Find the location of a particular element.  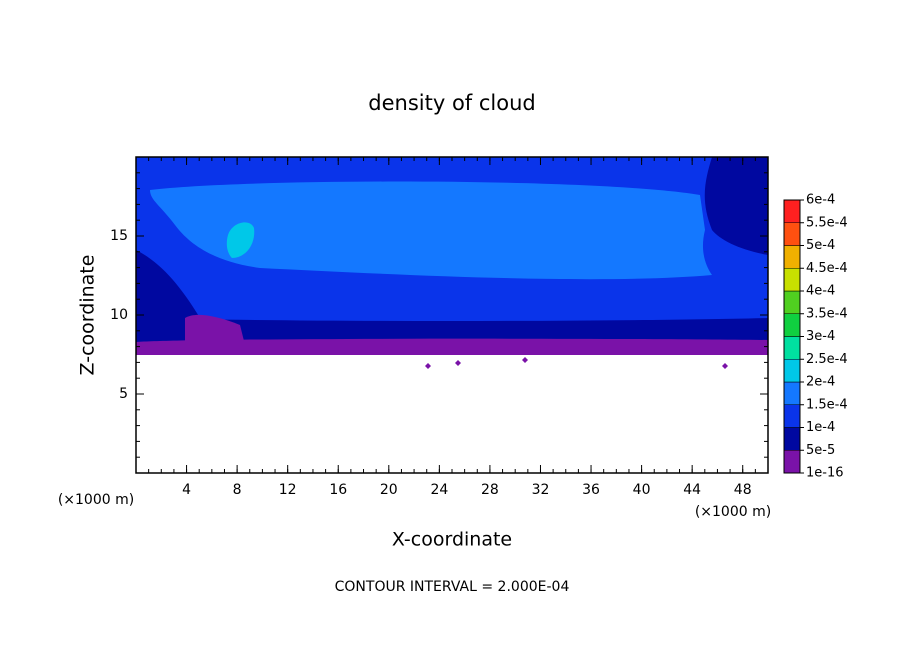

colorbar-label: 2.5e-4 is located at coordinates (827, 359).